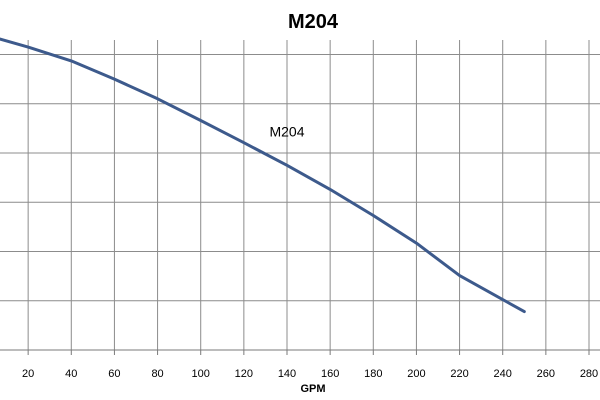  Describe the element at coordinates (244, 374) in the screenshot. I see `x-tick-label: 120` at that location.